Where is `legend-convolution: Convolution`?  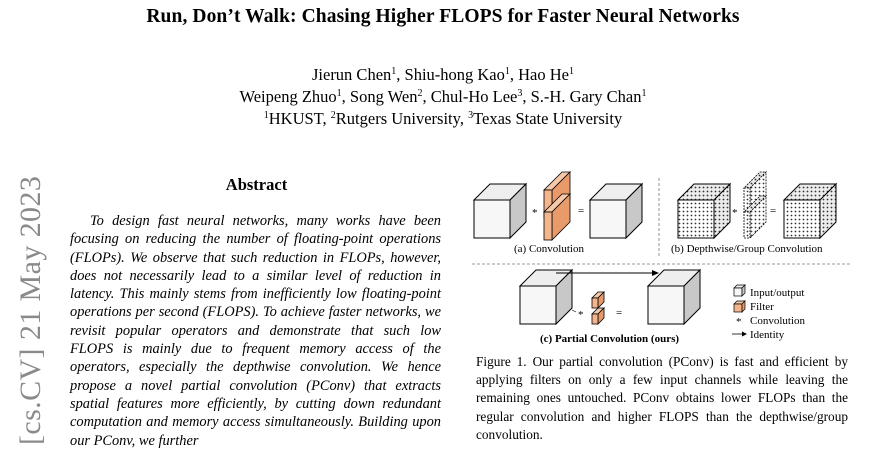
legend-convolution: Convolution is located at coordinates (778, 321).